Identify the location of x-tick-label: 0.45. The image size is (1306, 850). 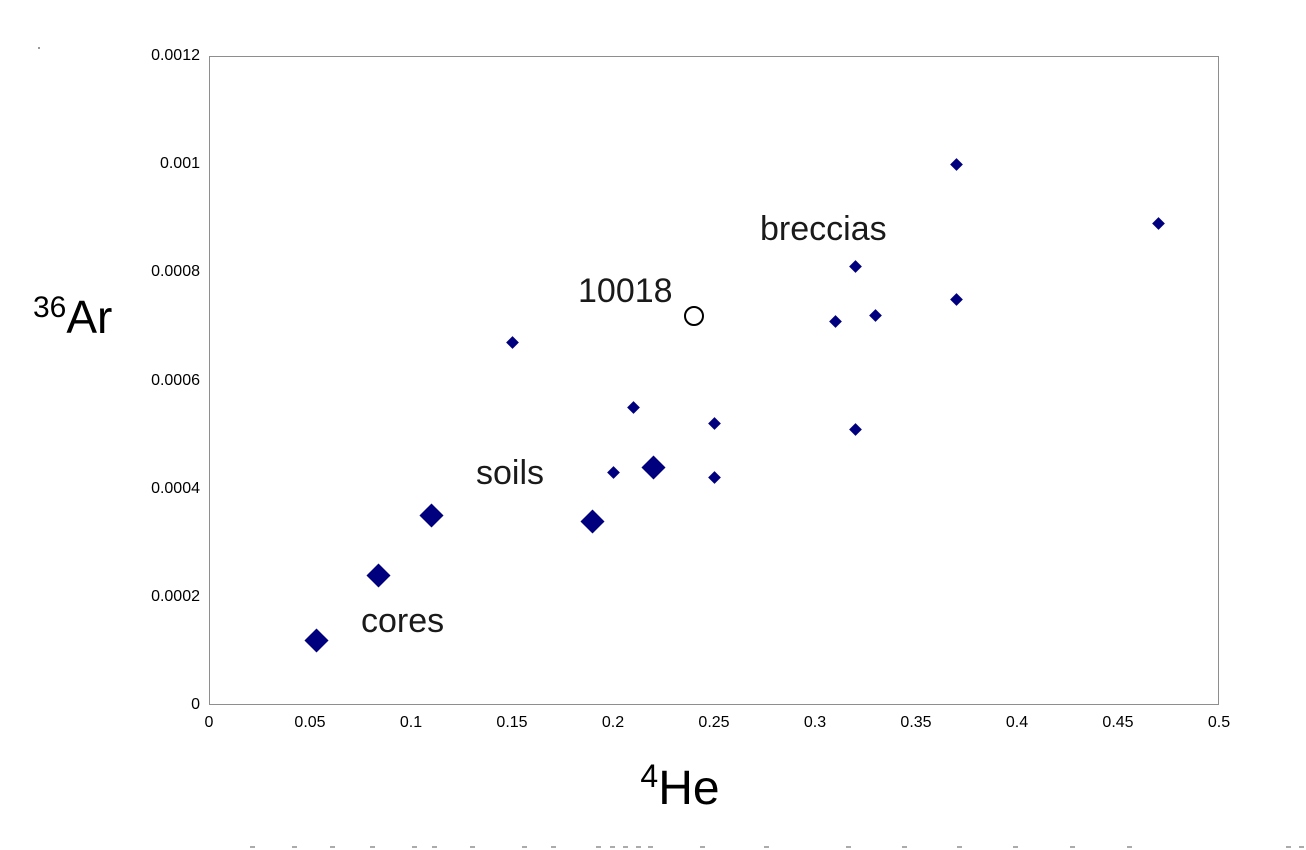
(1118, 722).